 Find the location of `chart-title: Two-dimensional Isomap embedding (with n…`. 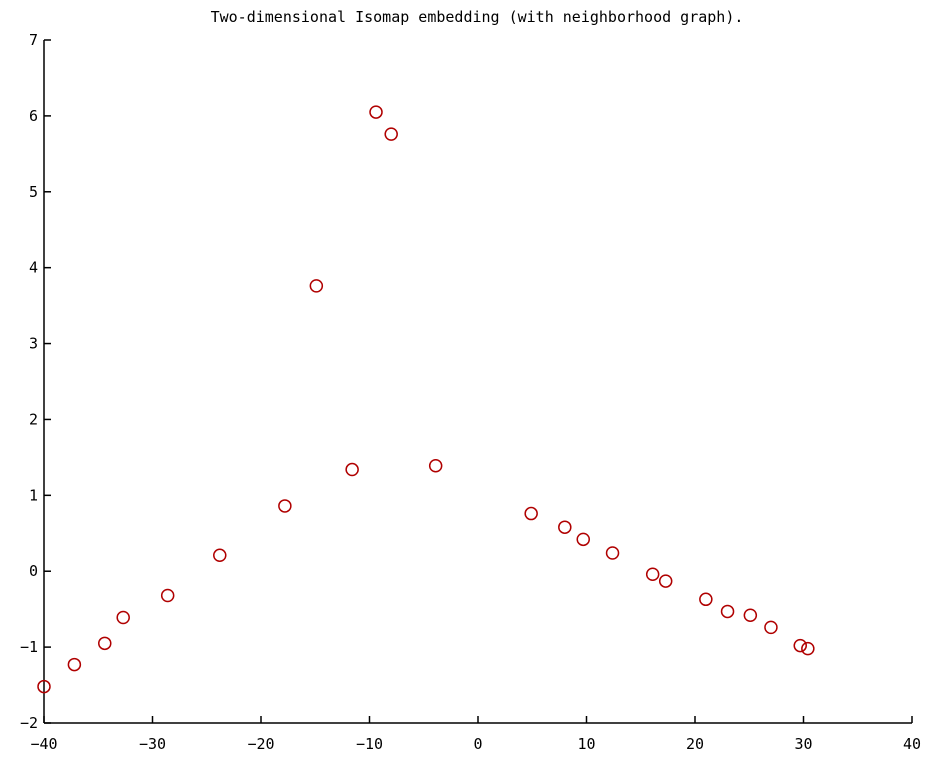

chart-title: Two-dimensional Isomap embedding (with n… is located at coordinates (477, 17).